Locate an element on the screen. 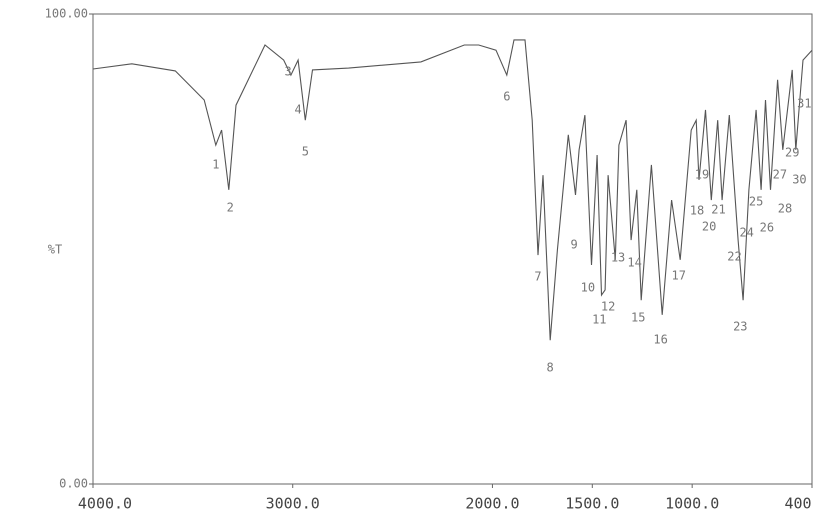  peak-label: 22 is located at coordinates (734, 256).